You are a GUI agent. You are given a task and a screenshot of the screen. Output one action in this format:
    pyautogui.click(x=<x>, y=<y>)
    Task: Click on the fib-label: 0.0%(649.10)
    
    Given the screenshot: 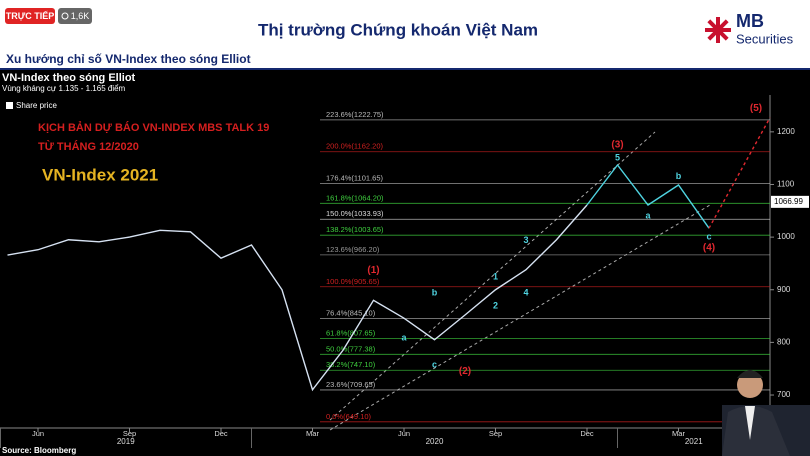 What is the action you would take?
    pyautogui.click(x=349, y=416)
    